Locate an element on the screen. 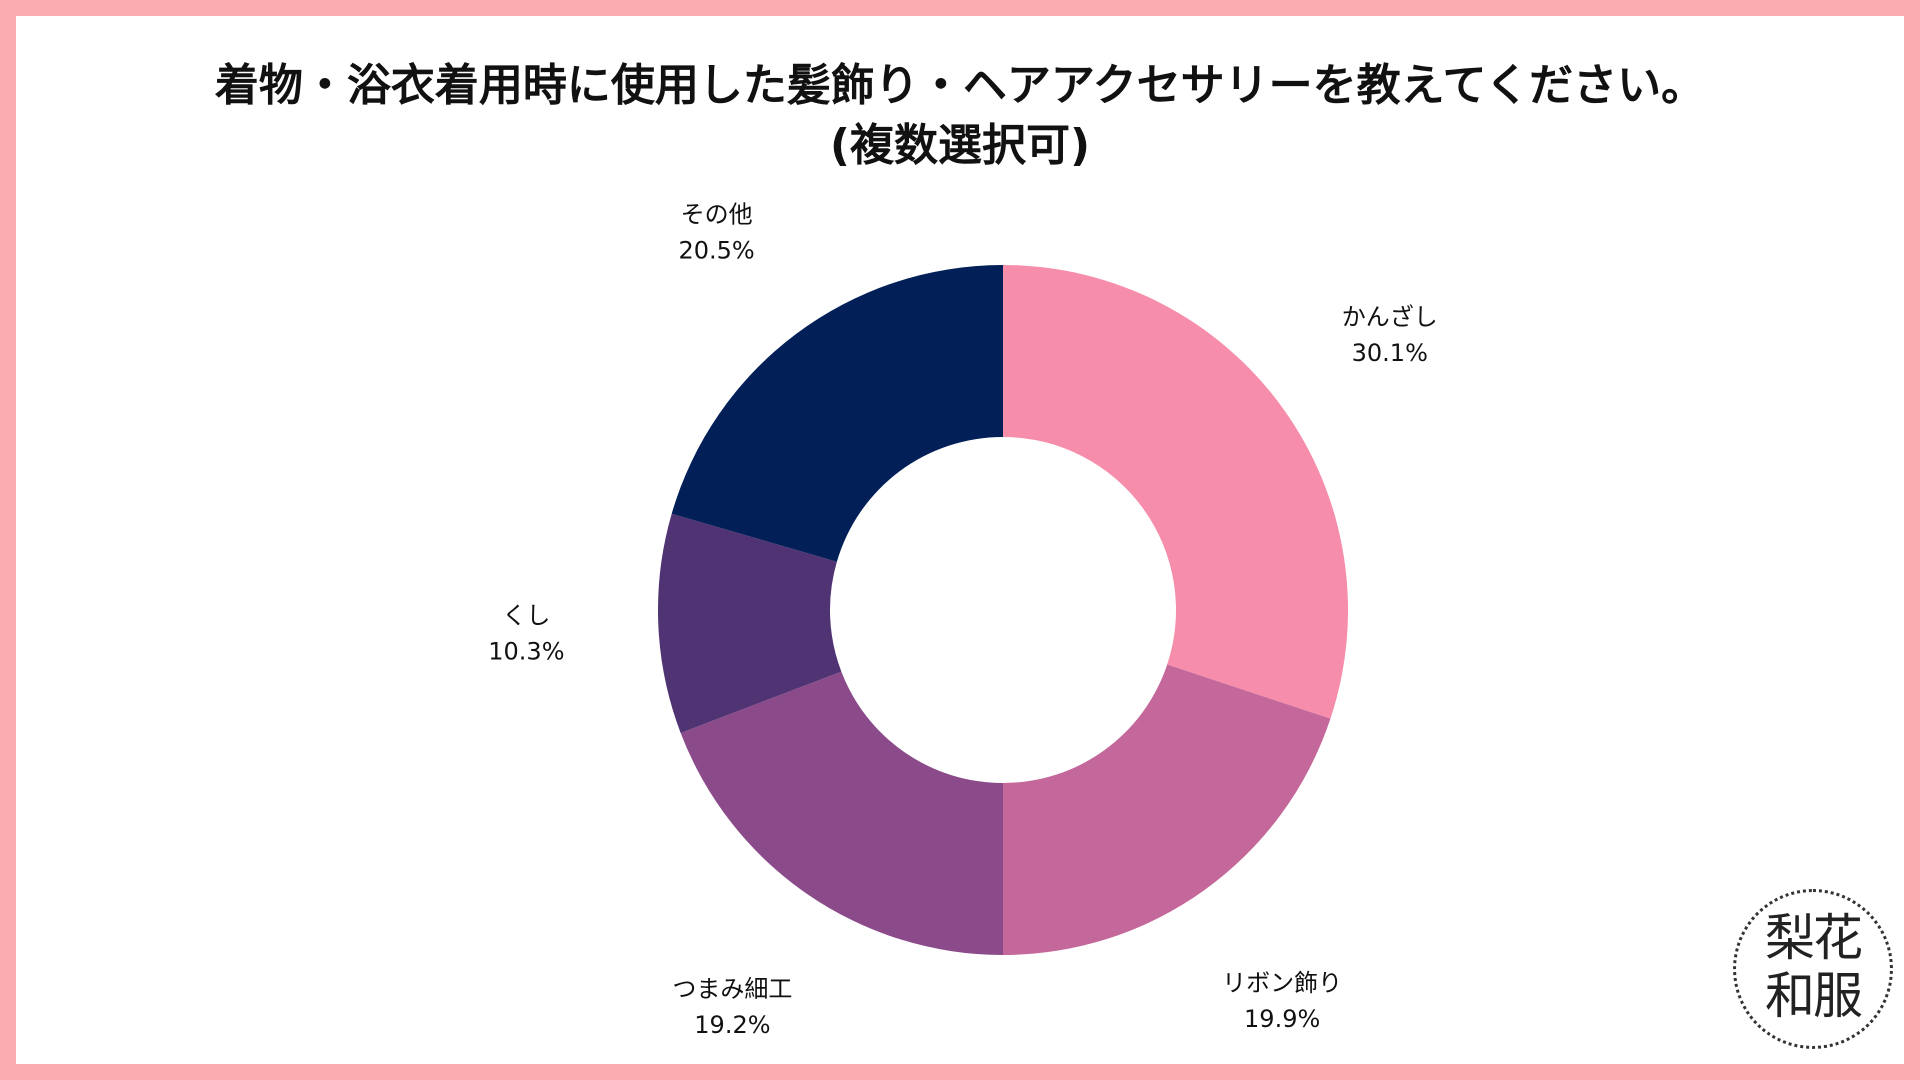  slice-category-label: リボン飾り is located at coordinates (1282, 983).